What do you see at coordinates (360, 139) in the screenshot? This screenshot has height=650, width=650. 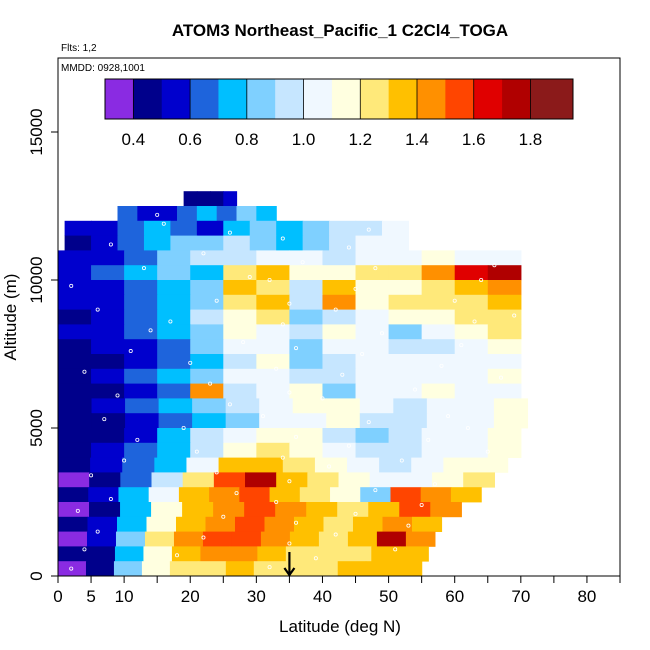 I see `colorbar-tick-label: 1.2` at bounding box center [360, 139].